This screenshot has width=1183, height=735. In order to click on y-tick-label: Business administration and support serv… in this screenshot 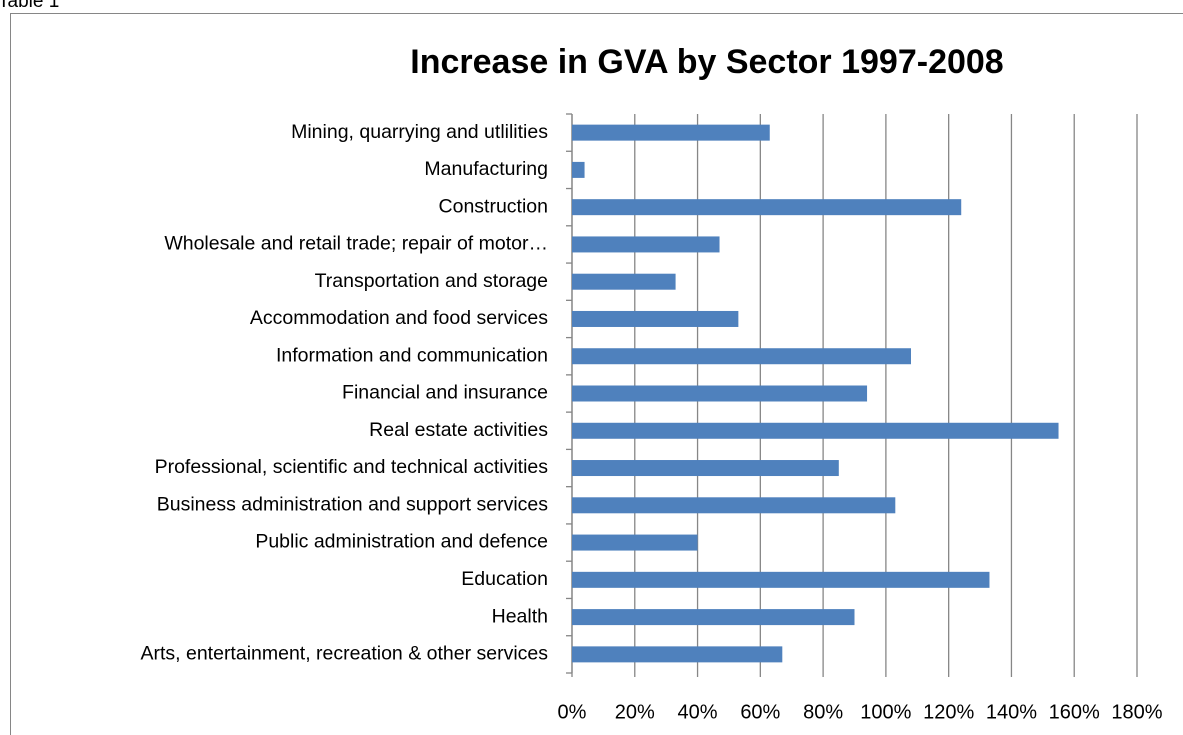, I will do `click(353, 504)`.